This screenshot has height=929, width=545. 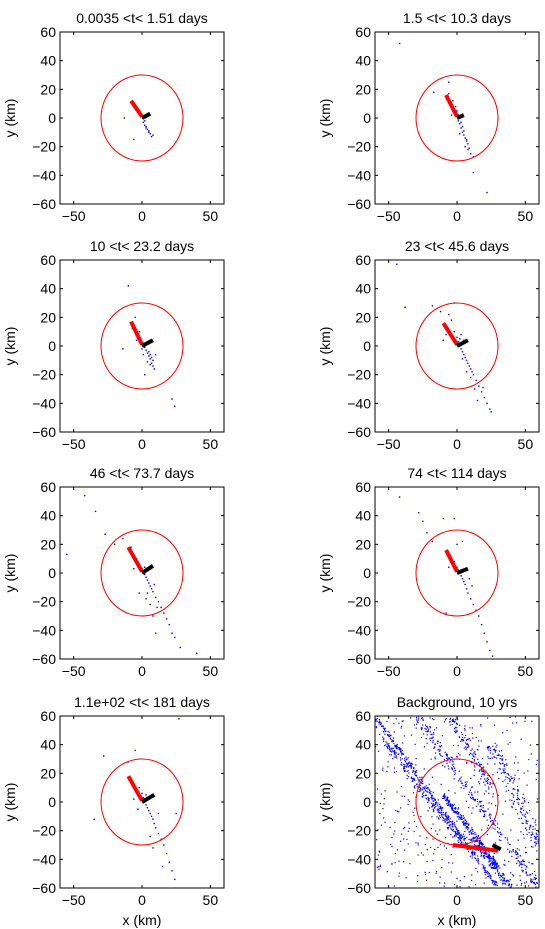 What do you see at coordinates (457, 118) in the screenshot?
I see `radius-circle` at bounding box center [457, 118].